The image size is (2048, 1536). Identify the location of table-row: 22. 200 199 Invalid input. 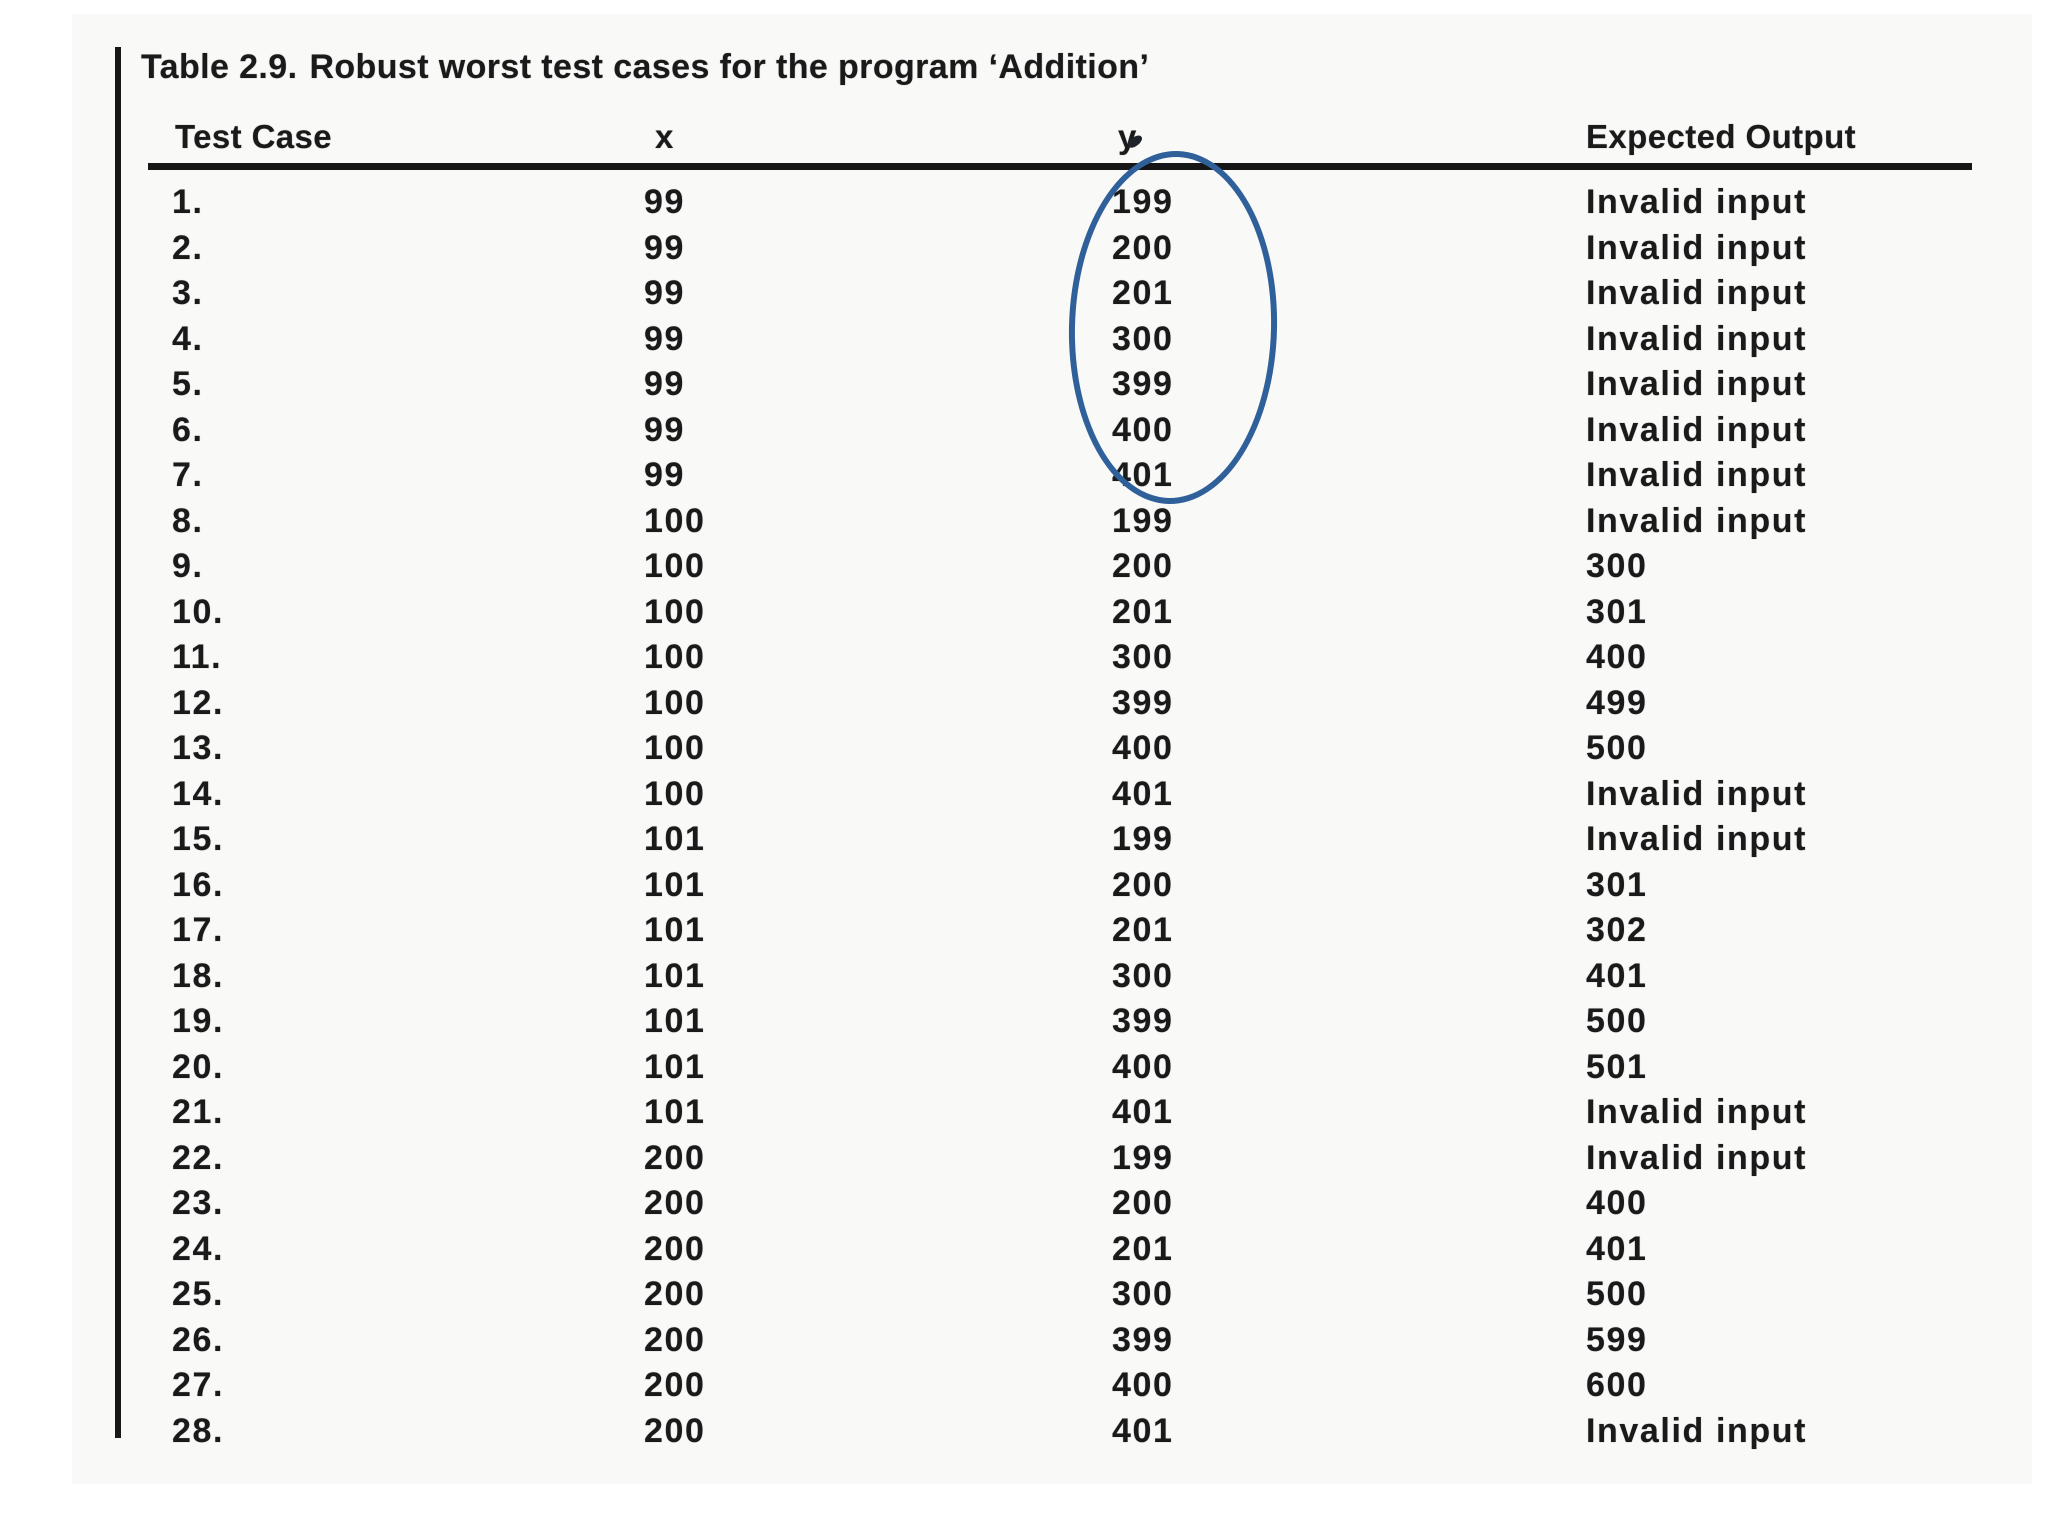
(1024, 1159).